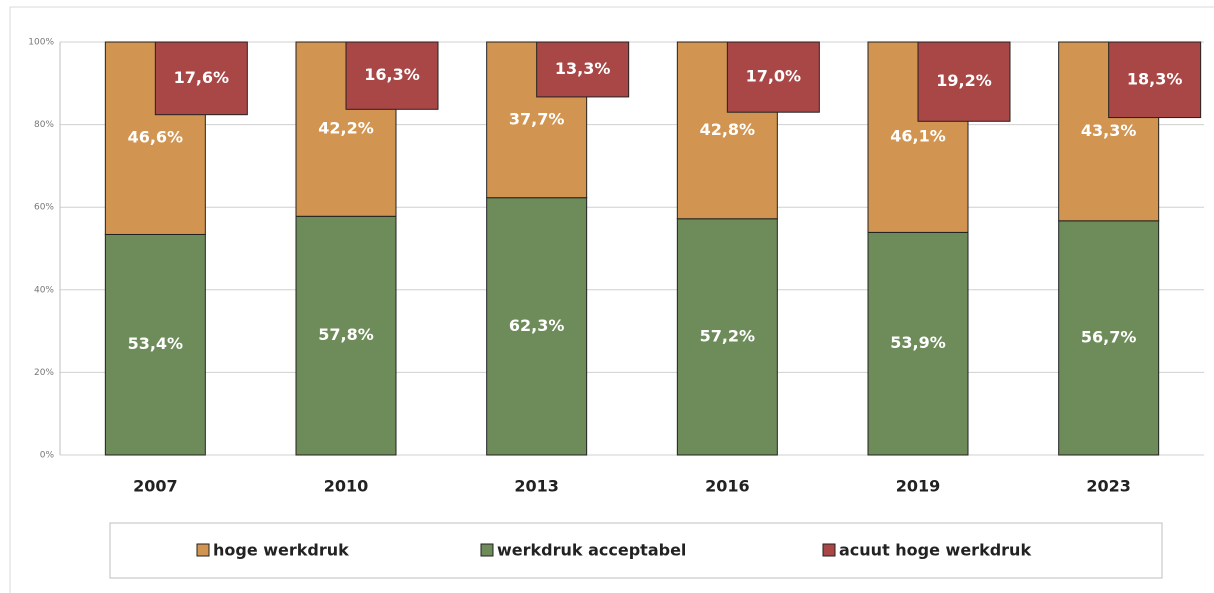 The height and width of the screenshot is (593, 1214). I want to click on value-label: 16,3%, so click(392, 74).